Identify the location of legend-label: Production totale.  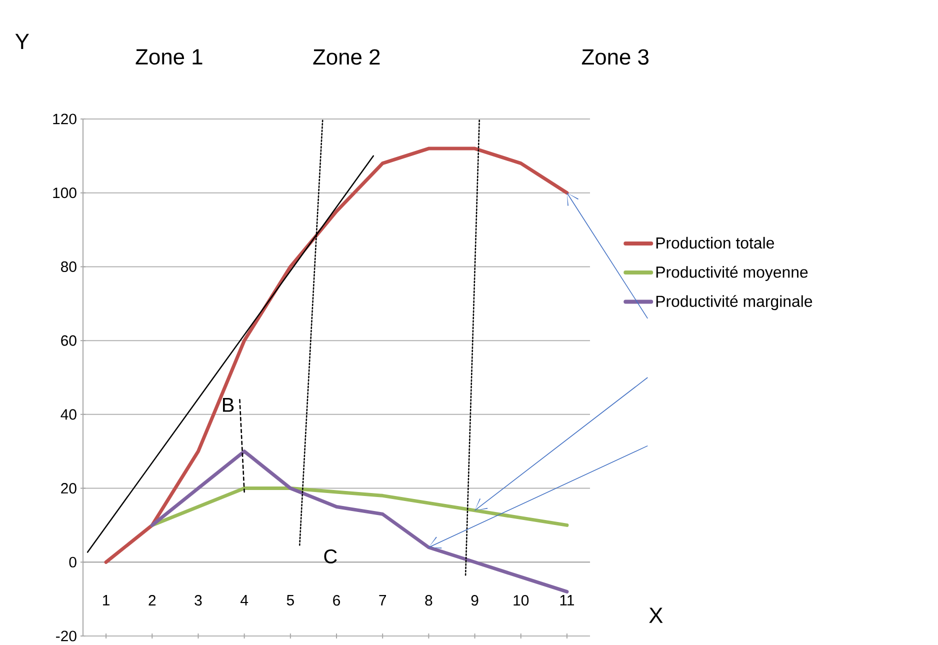
(715, 242).